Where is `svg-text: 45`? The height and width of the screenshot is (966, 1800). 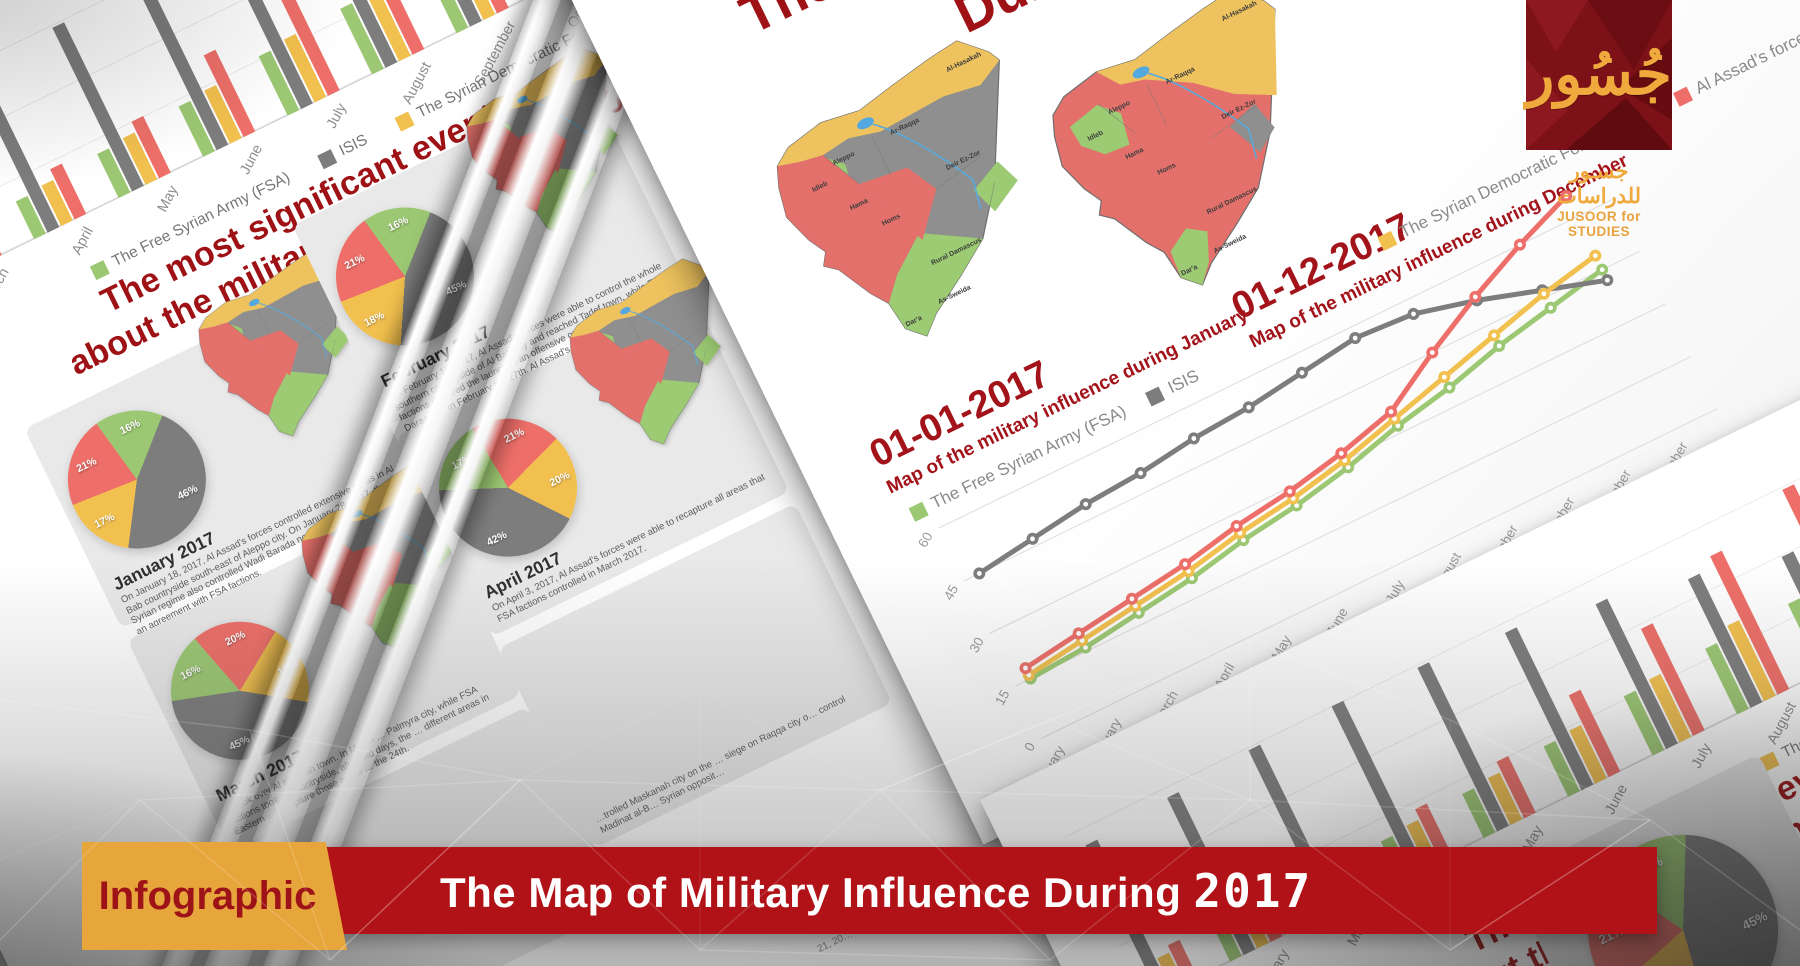
svg-text: 45 is located at coordinates (951, 592).